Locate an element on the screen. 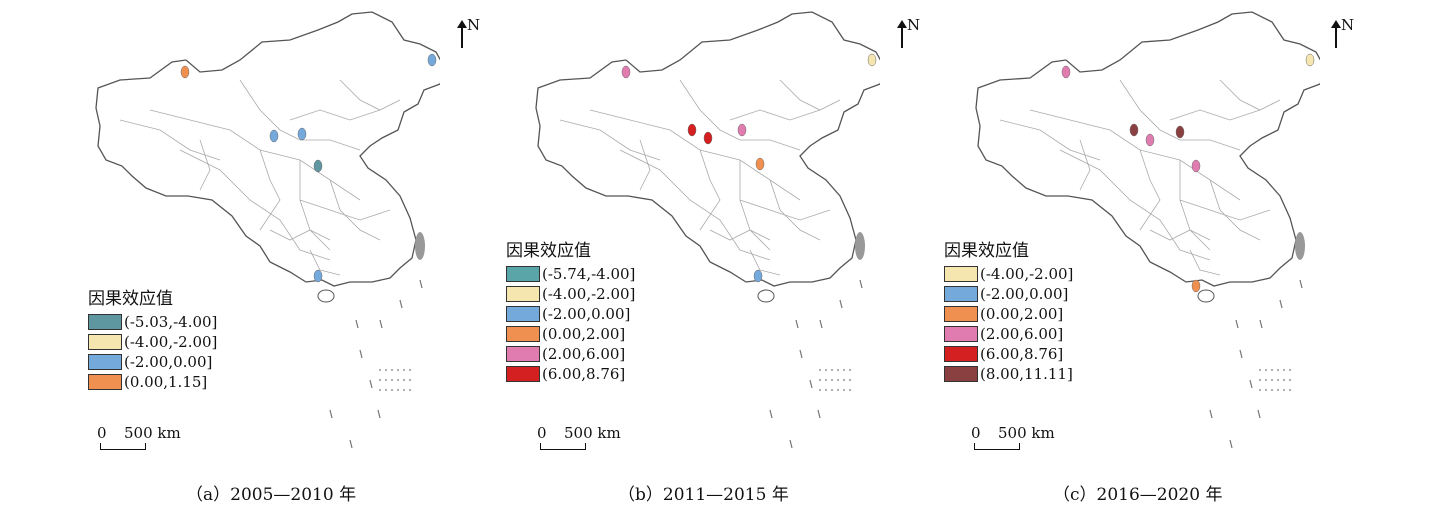 The width and height of the screenshot is (1433, 510). legend-item: (-4.00,-2.00] is located at coordinates (1008, 274).